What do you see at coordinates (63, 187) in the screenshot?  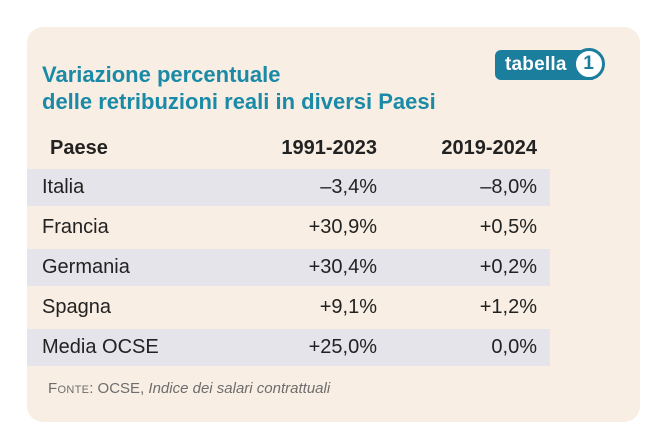 I see `cell-country: Italia` at bounding box center [63, 187].